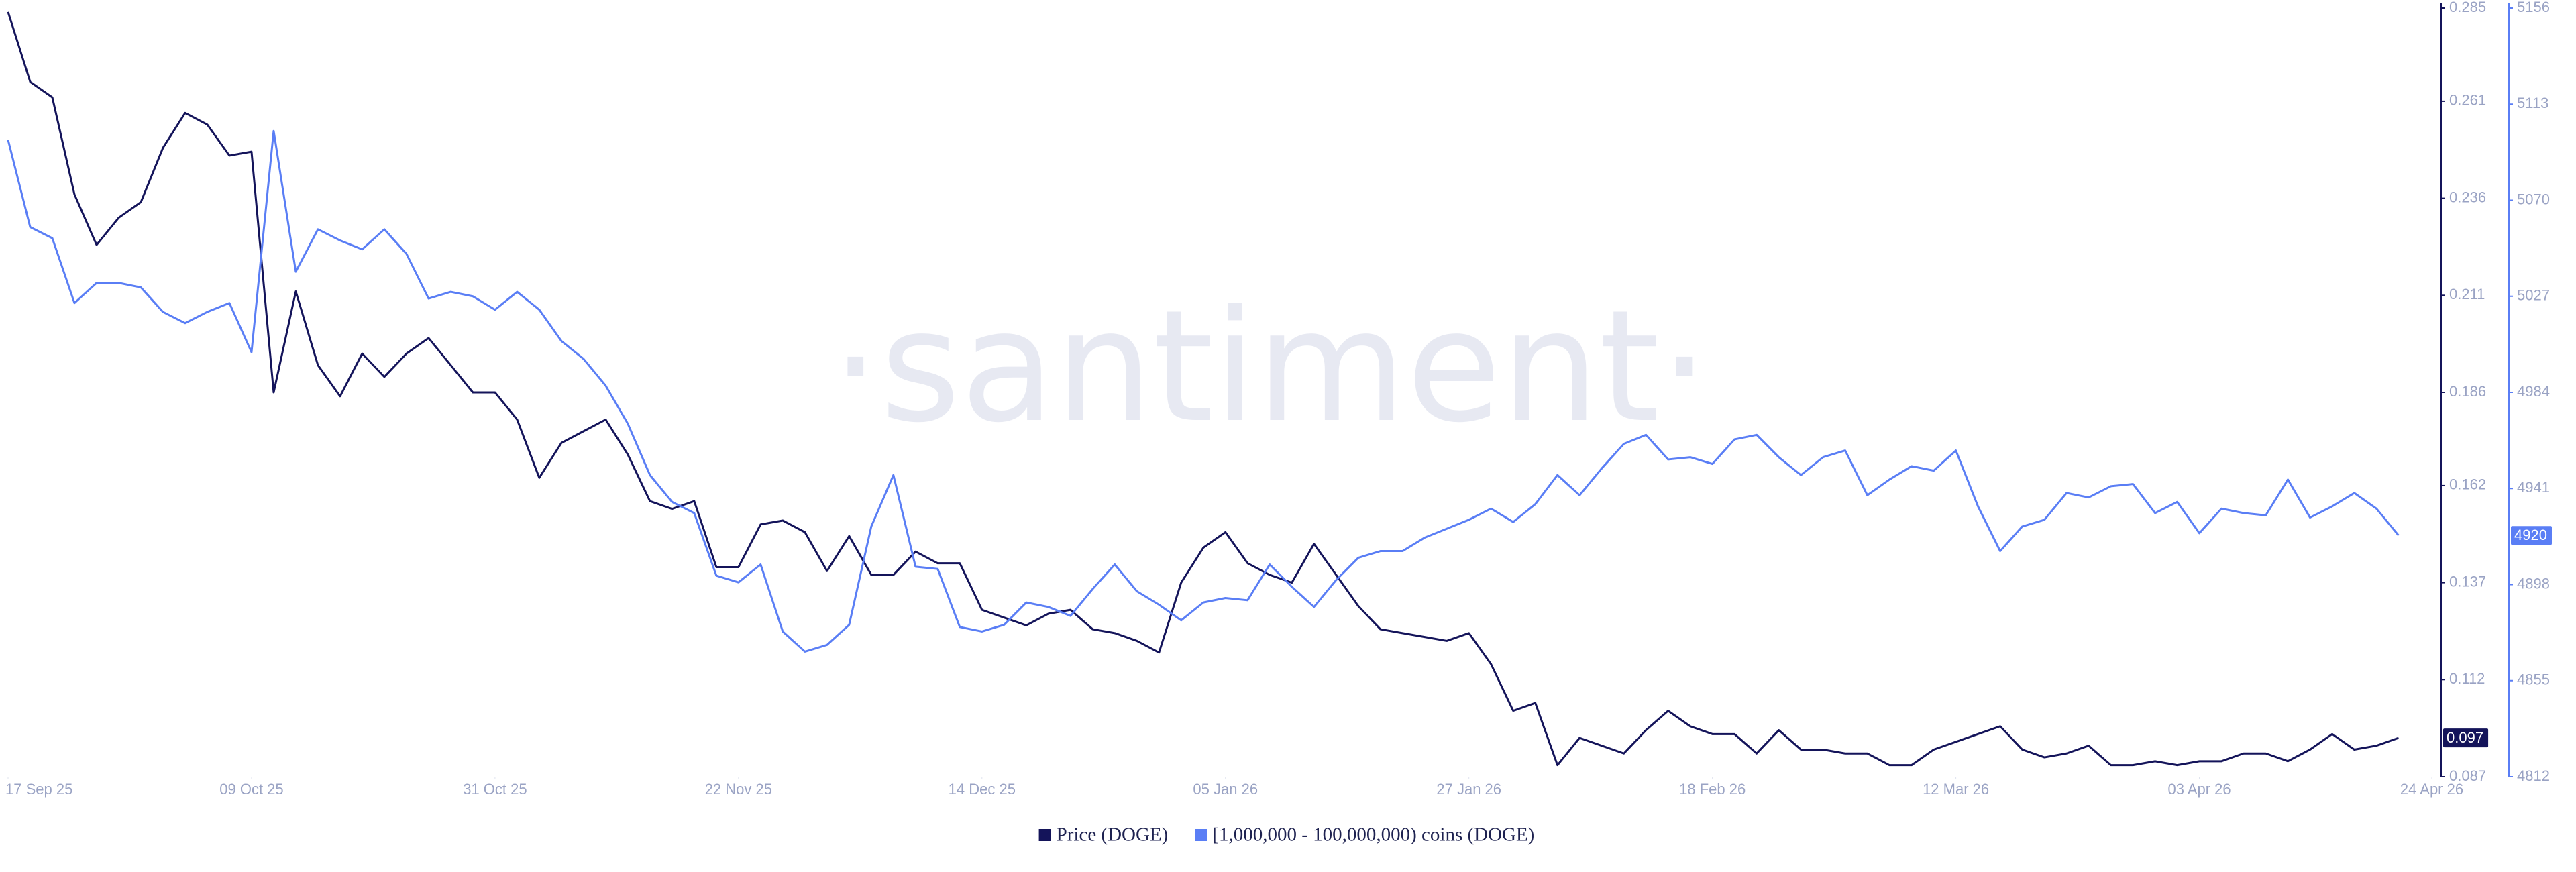 The width and height of the screenshot is (2576, 872). What do you see at coordinates (1956, 790) in the screenshot?
I see `x-tick-label: 12 Mar 26` at bounding box center [1956, 790].